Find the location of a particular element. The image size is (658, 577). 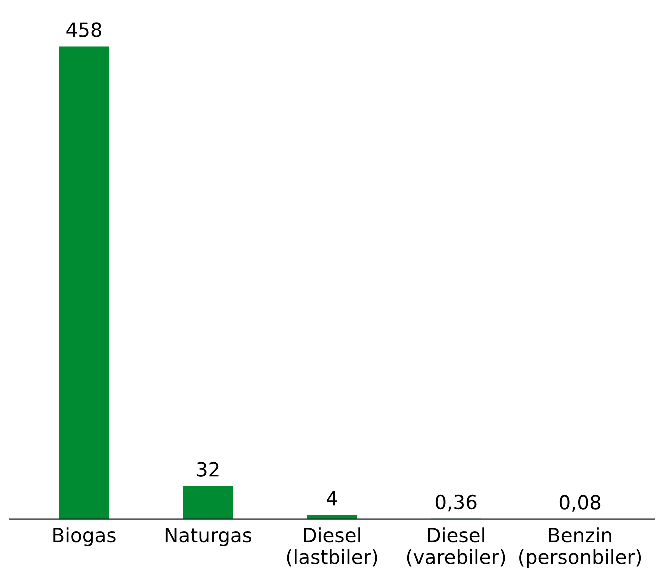

data-label: 4 is located at coordinates (332, 498).